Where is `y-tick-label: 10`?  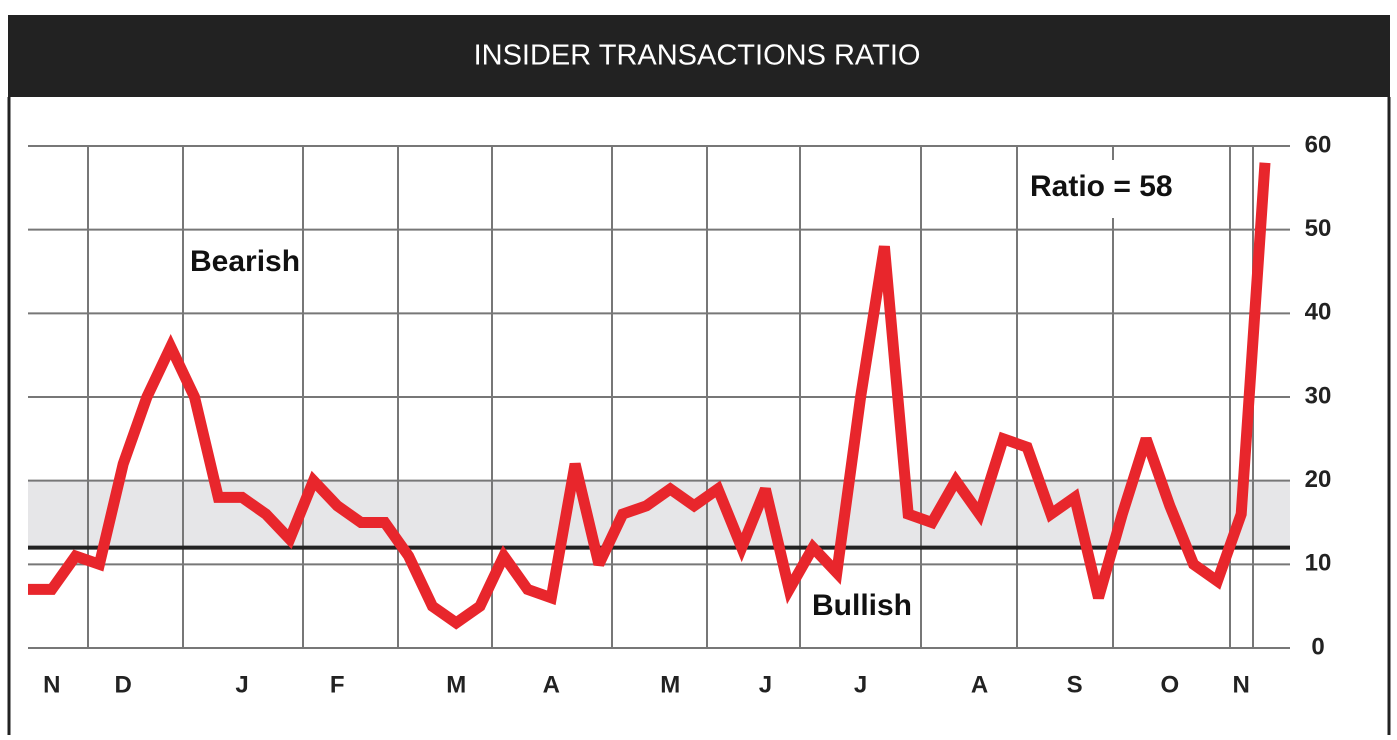 y-tick-label: 10 is located at coordinates (1318, 563).